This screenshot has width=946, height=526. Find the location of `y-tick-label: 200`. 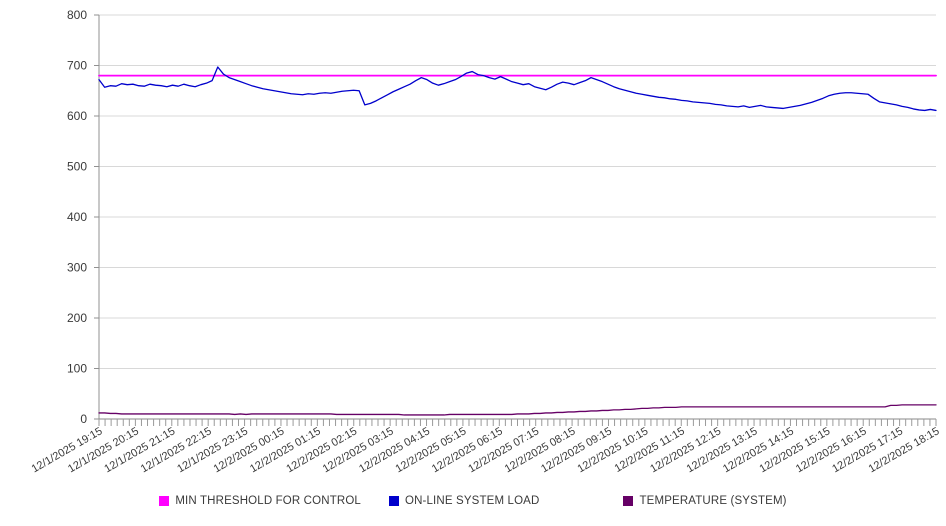

y-tick-label: 200 is located at coordinates (77, 318).